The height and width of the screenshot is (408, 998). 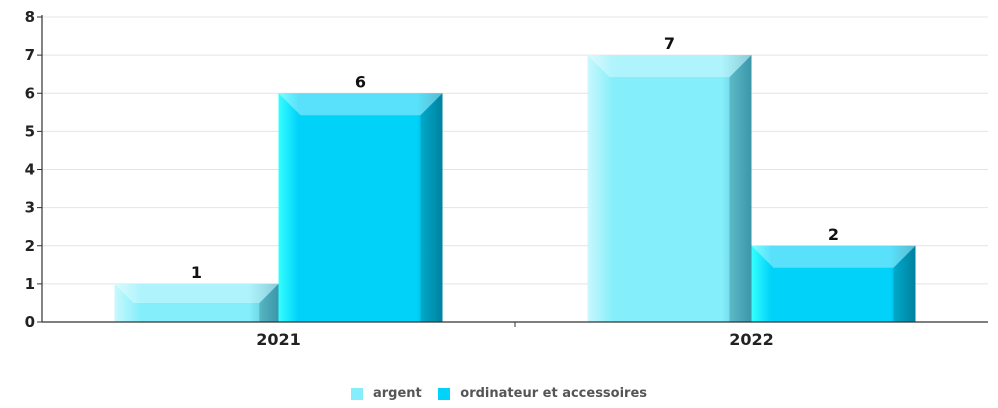 I want to click on legend-label-argent: argent, so click(x=397, y=393).